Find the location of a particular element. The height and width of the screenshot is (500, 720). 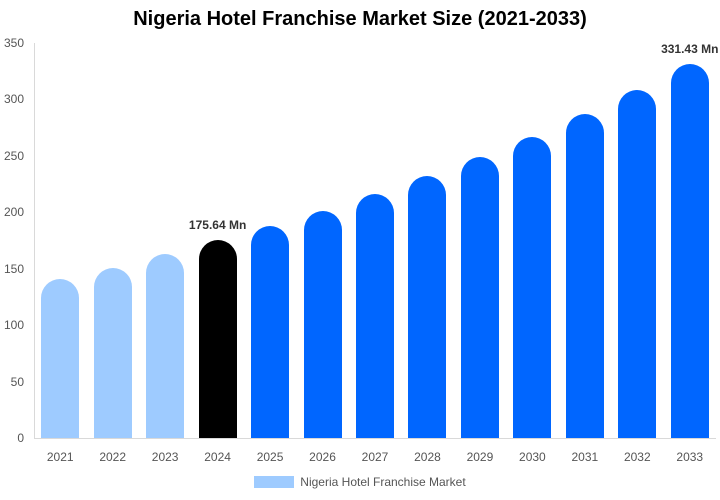

x-tick-label: 2029 is located at coordinates (480, 457).